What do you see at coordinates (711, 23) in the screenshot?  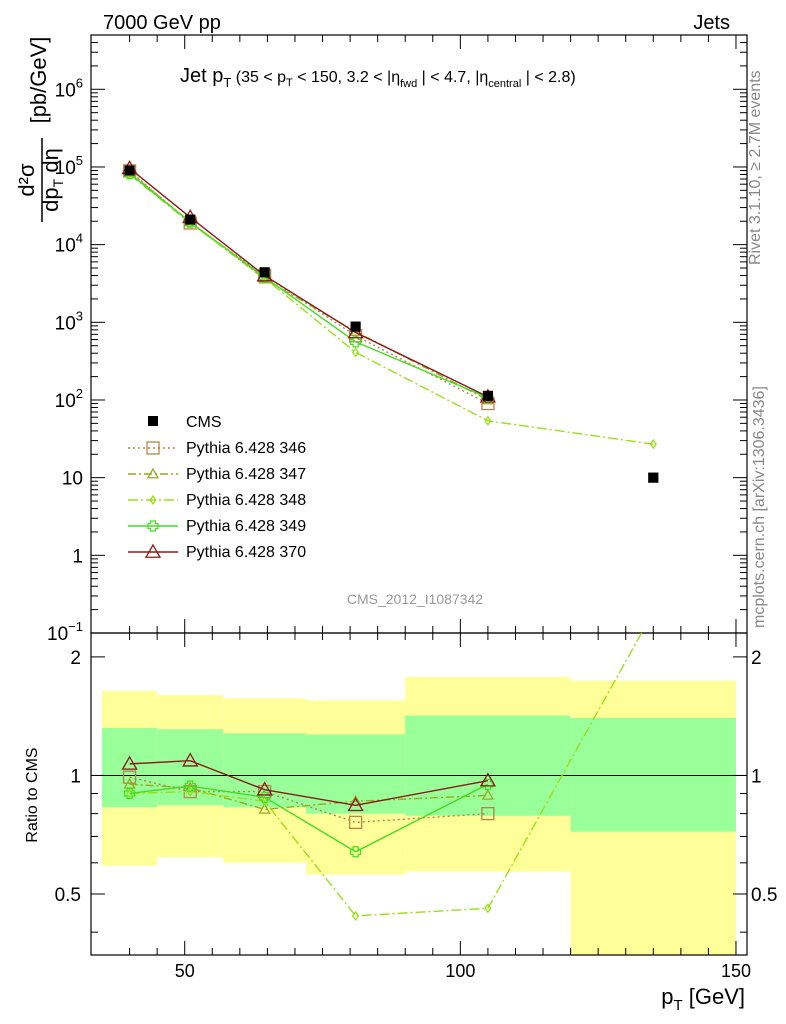 I see `process-label: Jets` at bounding box center [711, 23].